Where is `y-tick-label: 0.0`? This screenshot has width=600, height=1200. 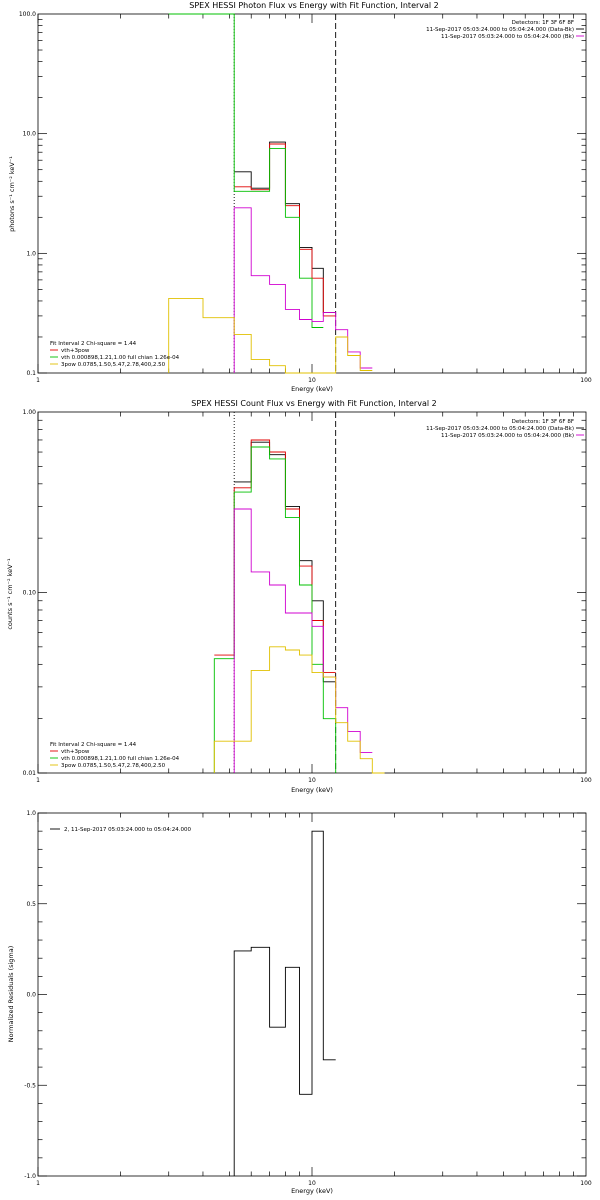
y-tick-label: 0.0 is located at coordinates (31, 995).